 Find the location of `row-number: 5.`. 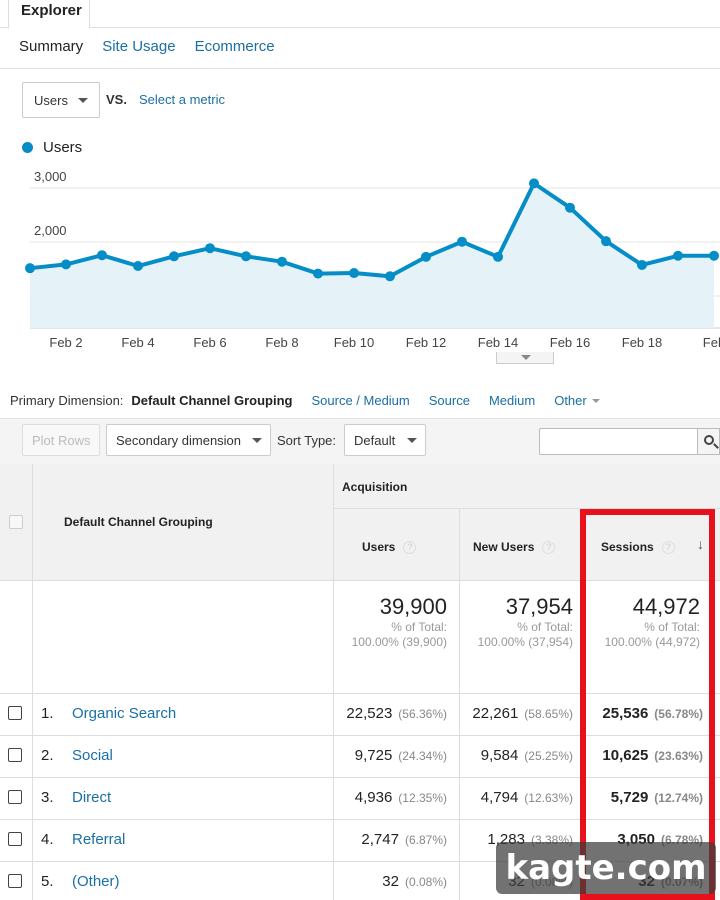

row-number: 5. is located at coordinates (47, 881).